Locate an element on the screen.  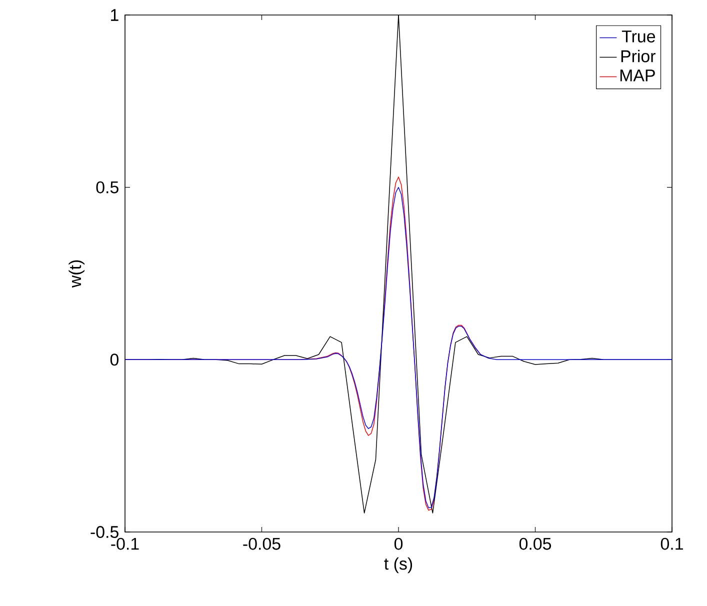
legend-label: True is located at coordinates (639, 36).